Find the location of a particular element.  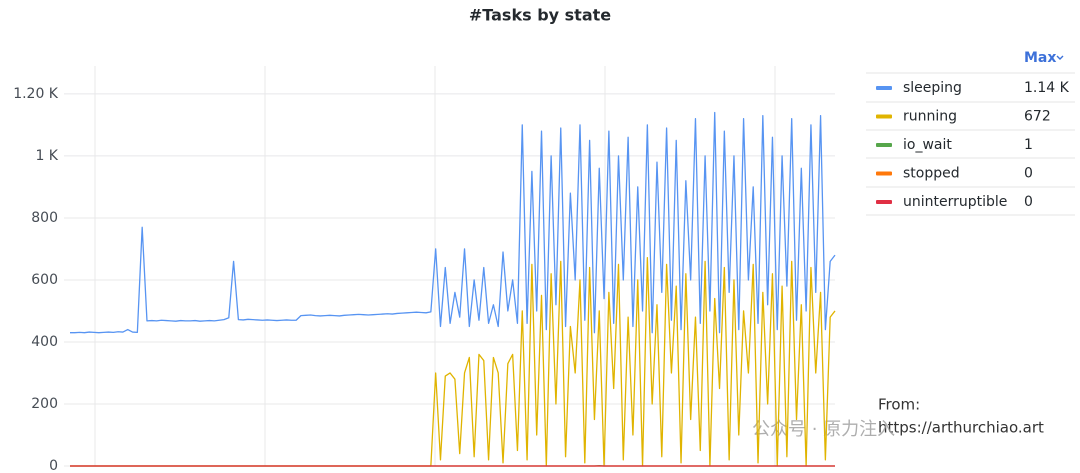

y-tick-label: 1.20 K is located at coordinates (36, 94).